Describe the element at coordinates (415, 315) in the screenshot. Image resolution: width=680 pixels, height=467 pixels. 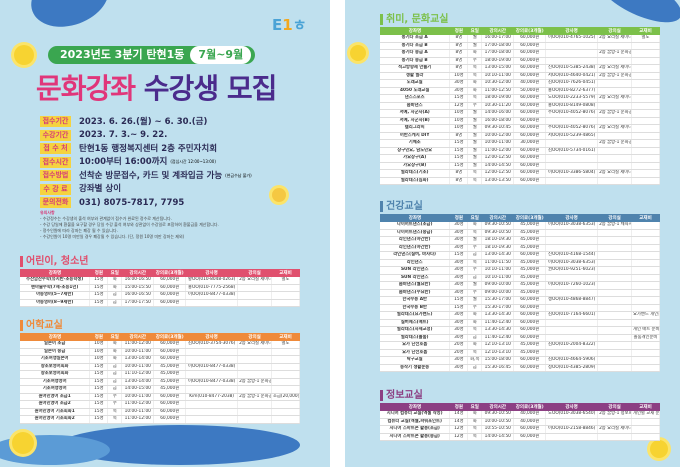
I see `table-cell: 필라테스(요가밴드)` at that location.